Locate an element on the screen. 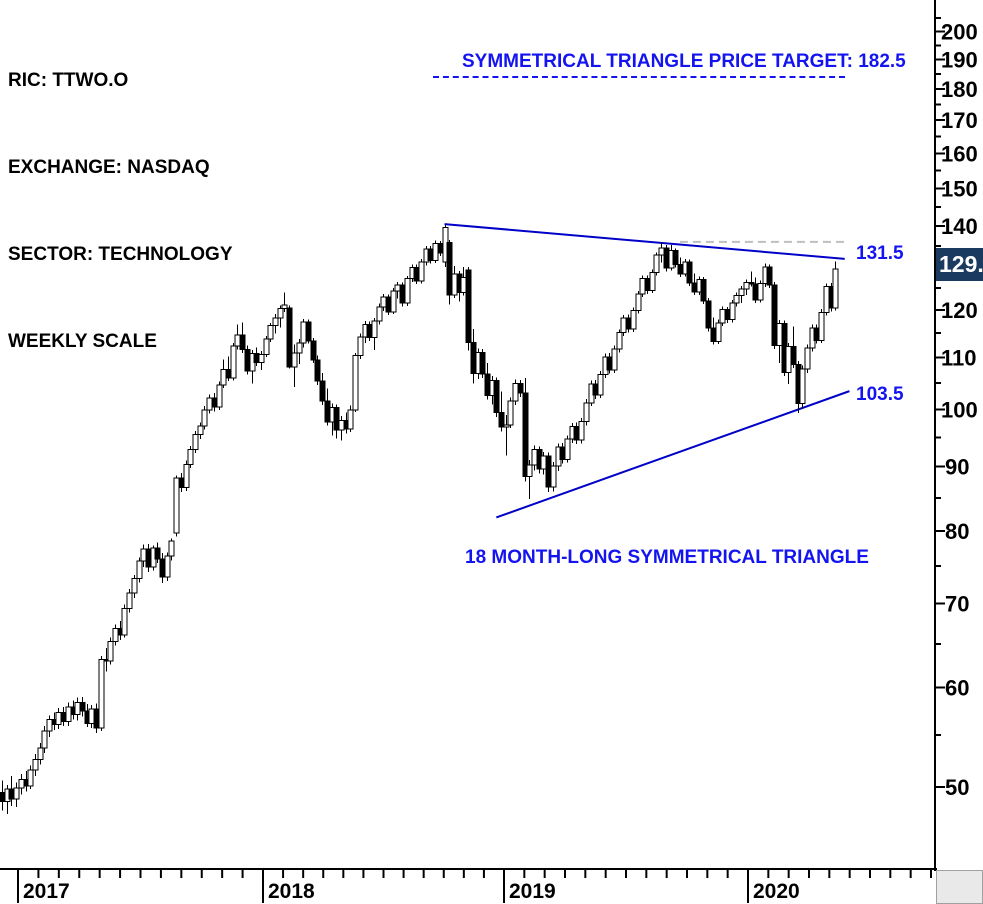 This screenshot has width=983, height=904. last-price-tag: 129. is located at coordinates (959, 264).